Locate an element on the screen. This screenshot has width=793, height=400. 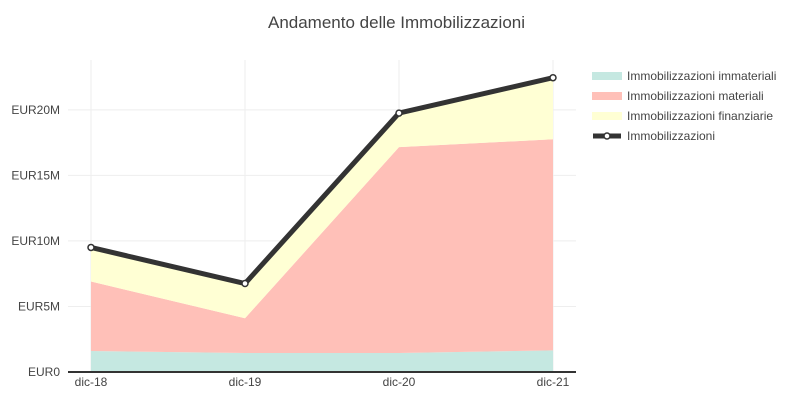
x-tick-label-0: dic-18 is located at coordinates (91, 382).